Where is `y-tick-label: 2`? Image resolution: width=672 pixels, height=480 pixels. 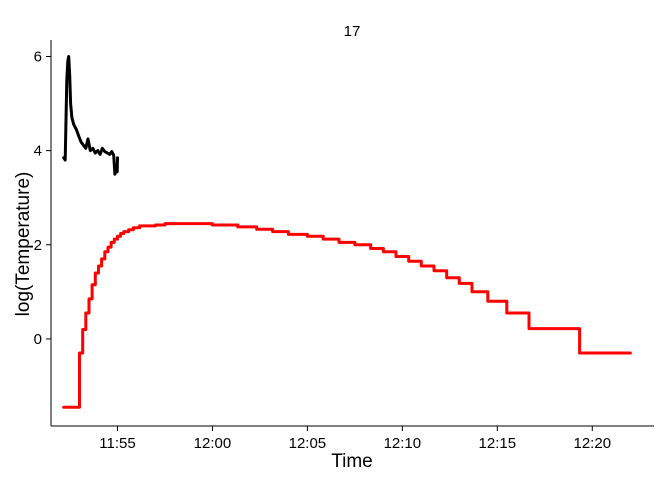 y-tick-label: 2 is located at coordinates (38, 245).